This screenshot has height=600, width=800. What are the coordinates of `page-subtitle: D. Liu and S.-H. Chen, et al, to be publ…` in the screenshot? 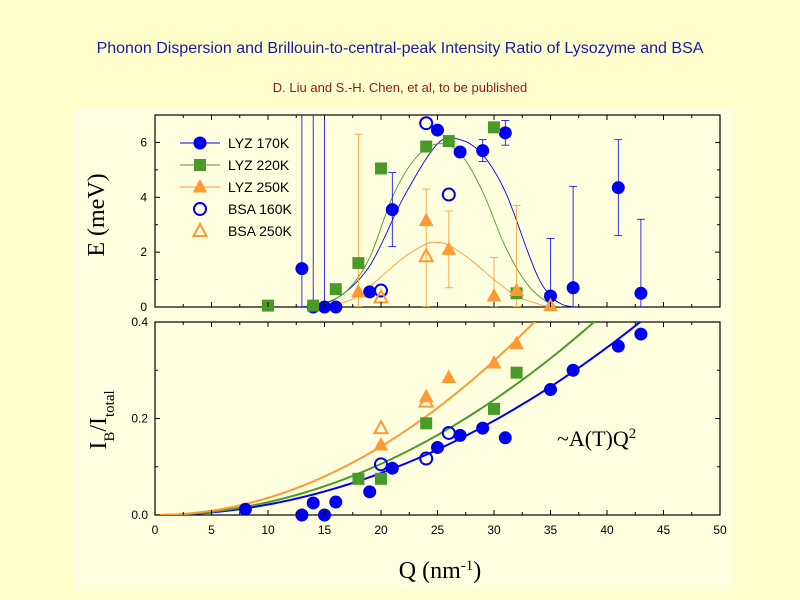 It's located at (400, 87).